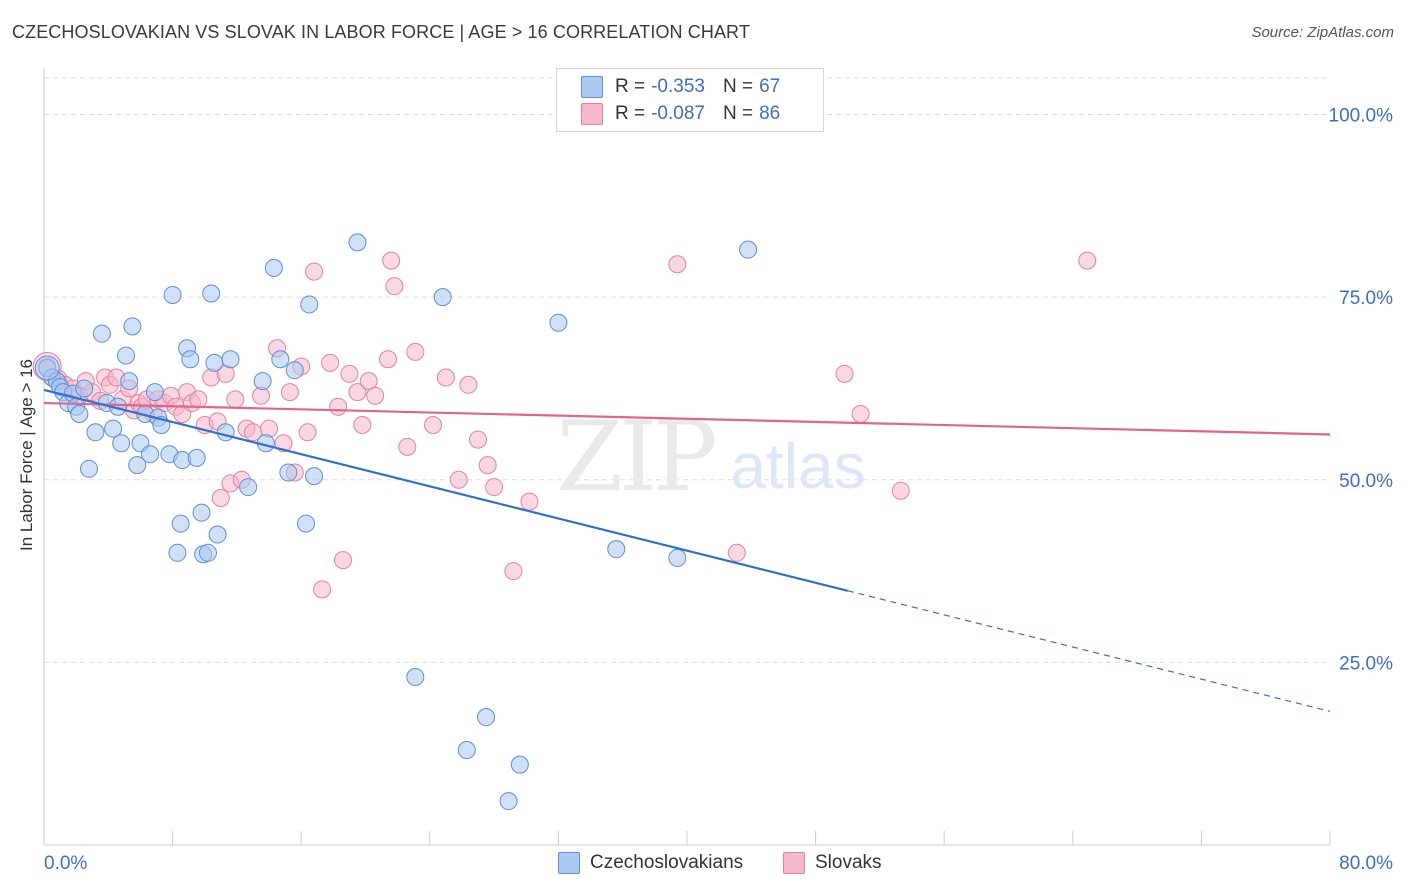  I want to click on y-tick-label: 75.0%, so click(1366, 298).